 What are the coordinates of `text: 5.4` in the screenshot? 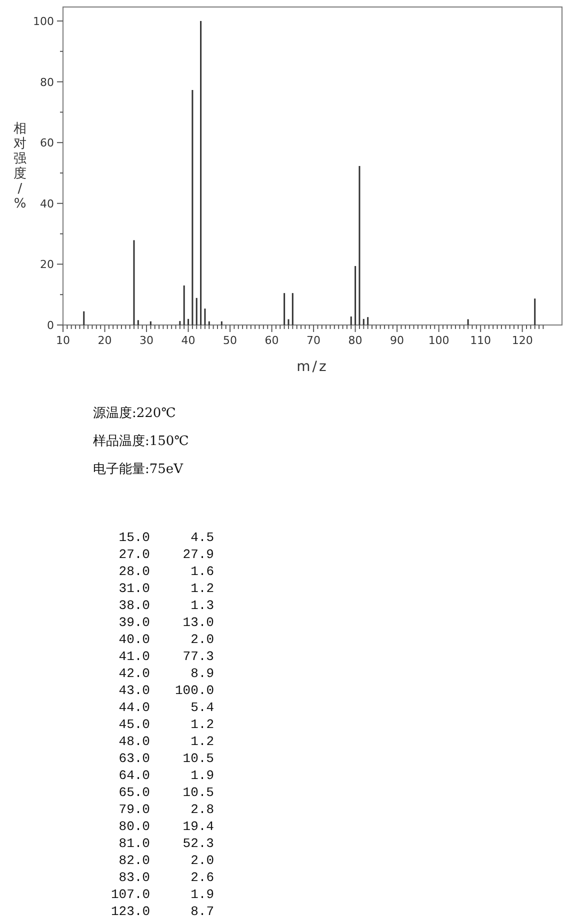 It's located at (202, 707).